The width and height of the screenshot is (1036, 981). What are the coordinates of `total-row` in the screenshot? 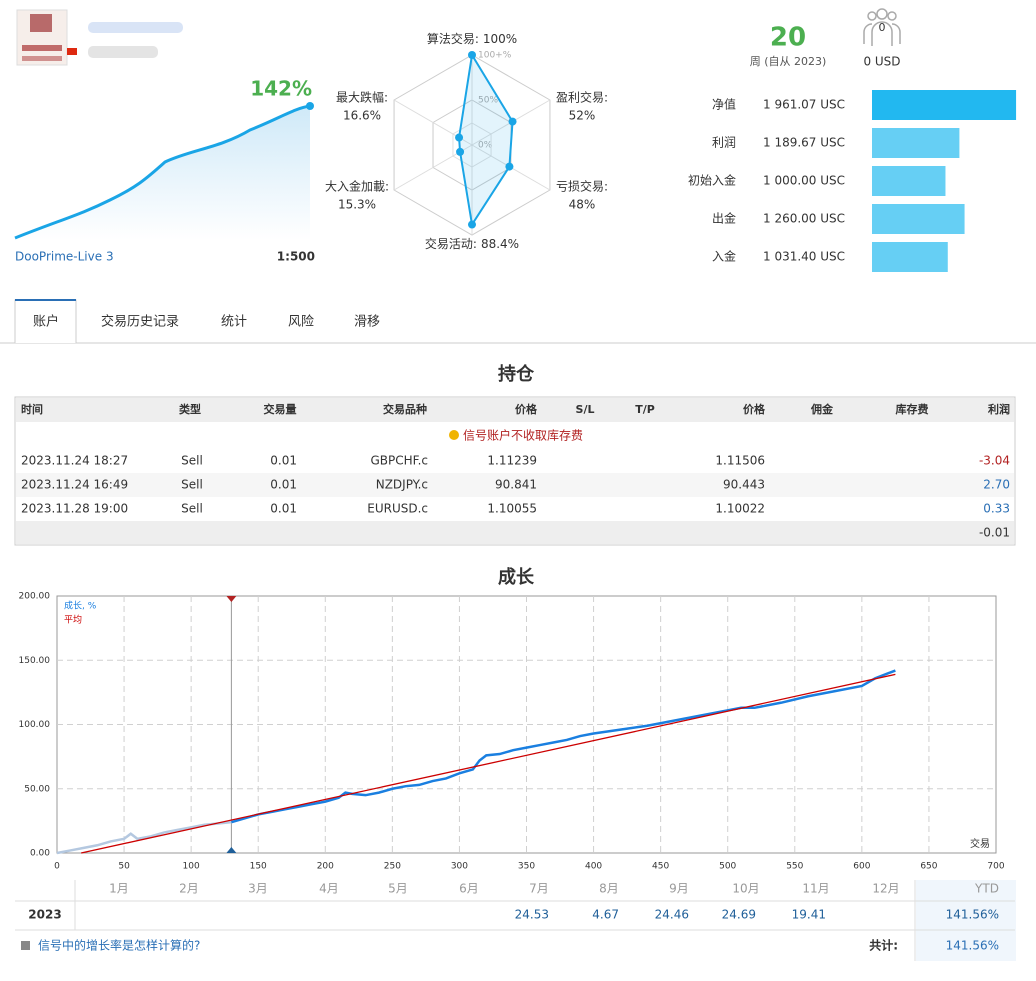 It's located at (515, 532).